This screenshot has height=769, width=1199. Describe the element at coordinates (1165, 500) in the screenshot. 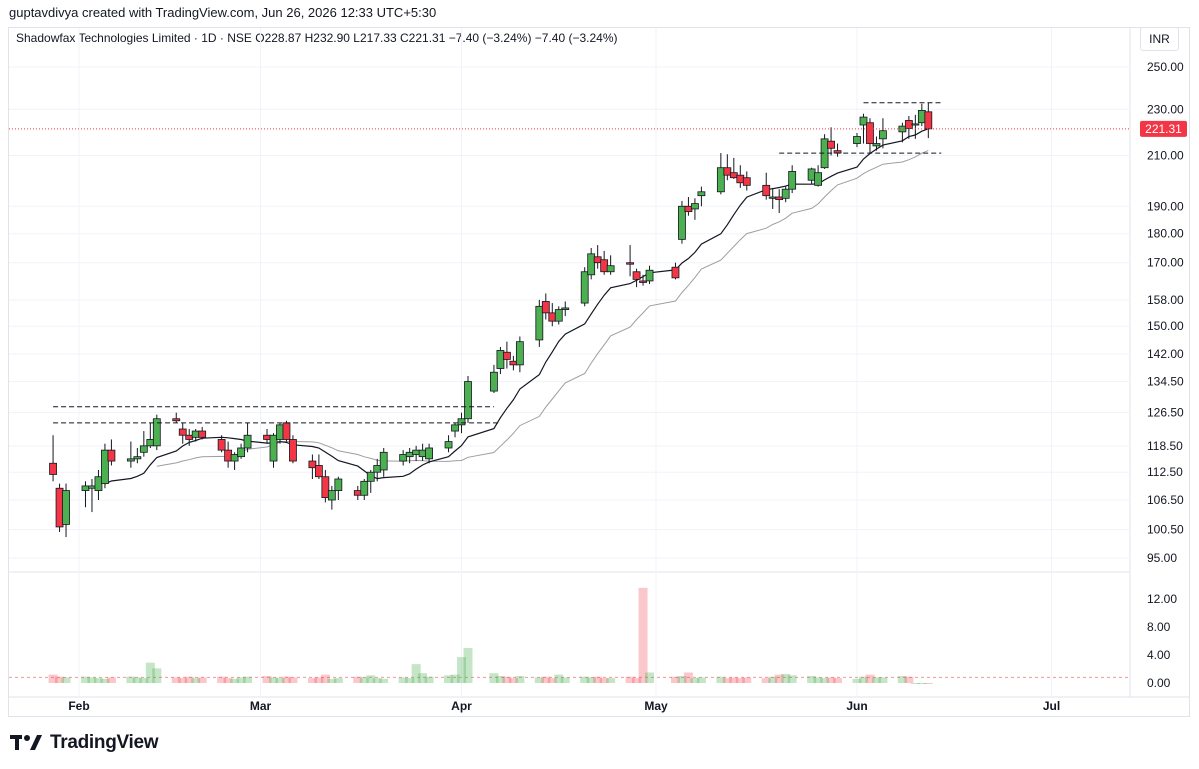

I see `price-tick-label: 106.50` at that location.